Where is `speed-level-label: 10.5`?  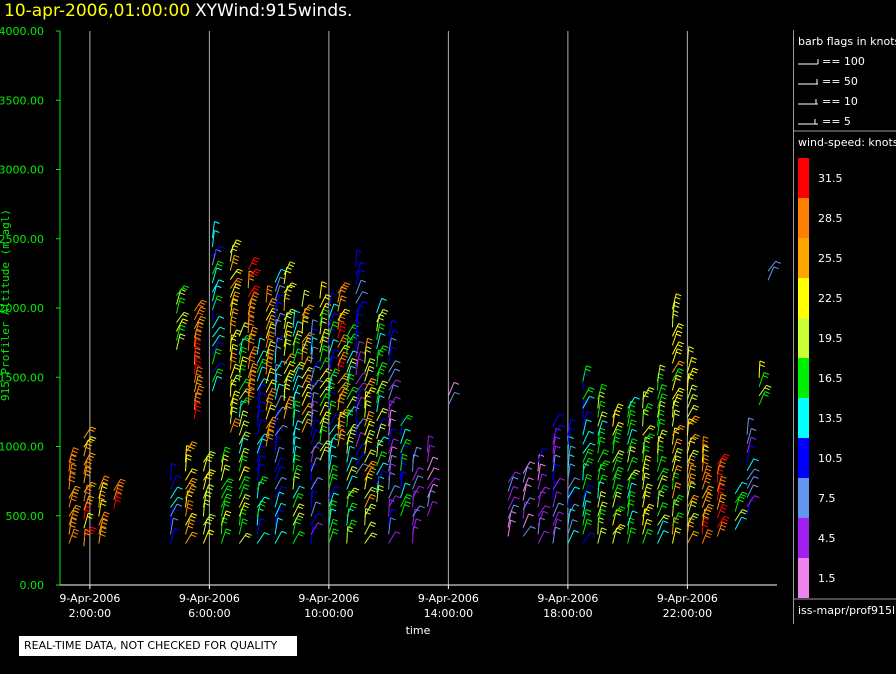 speed-level-label: 10.5 is located at coordinates (830, 458).